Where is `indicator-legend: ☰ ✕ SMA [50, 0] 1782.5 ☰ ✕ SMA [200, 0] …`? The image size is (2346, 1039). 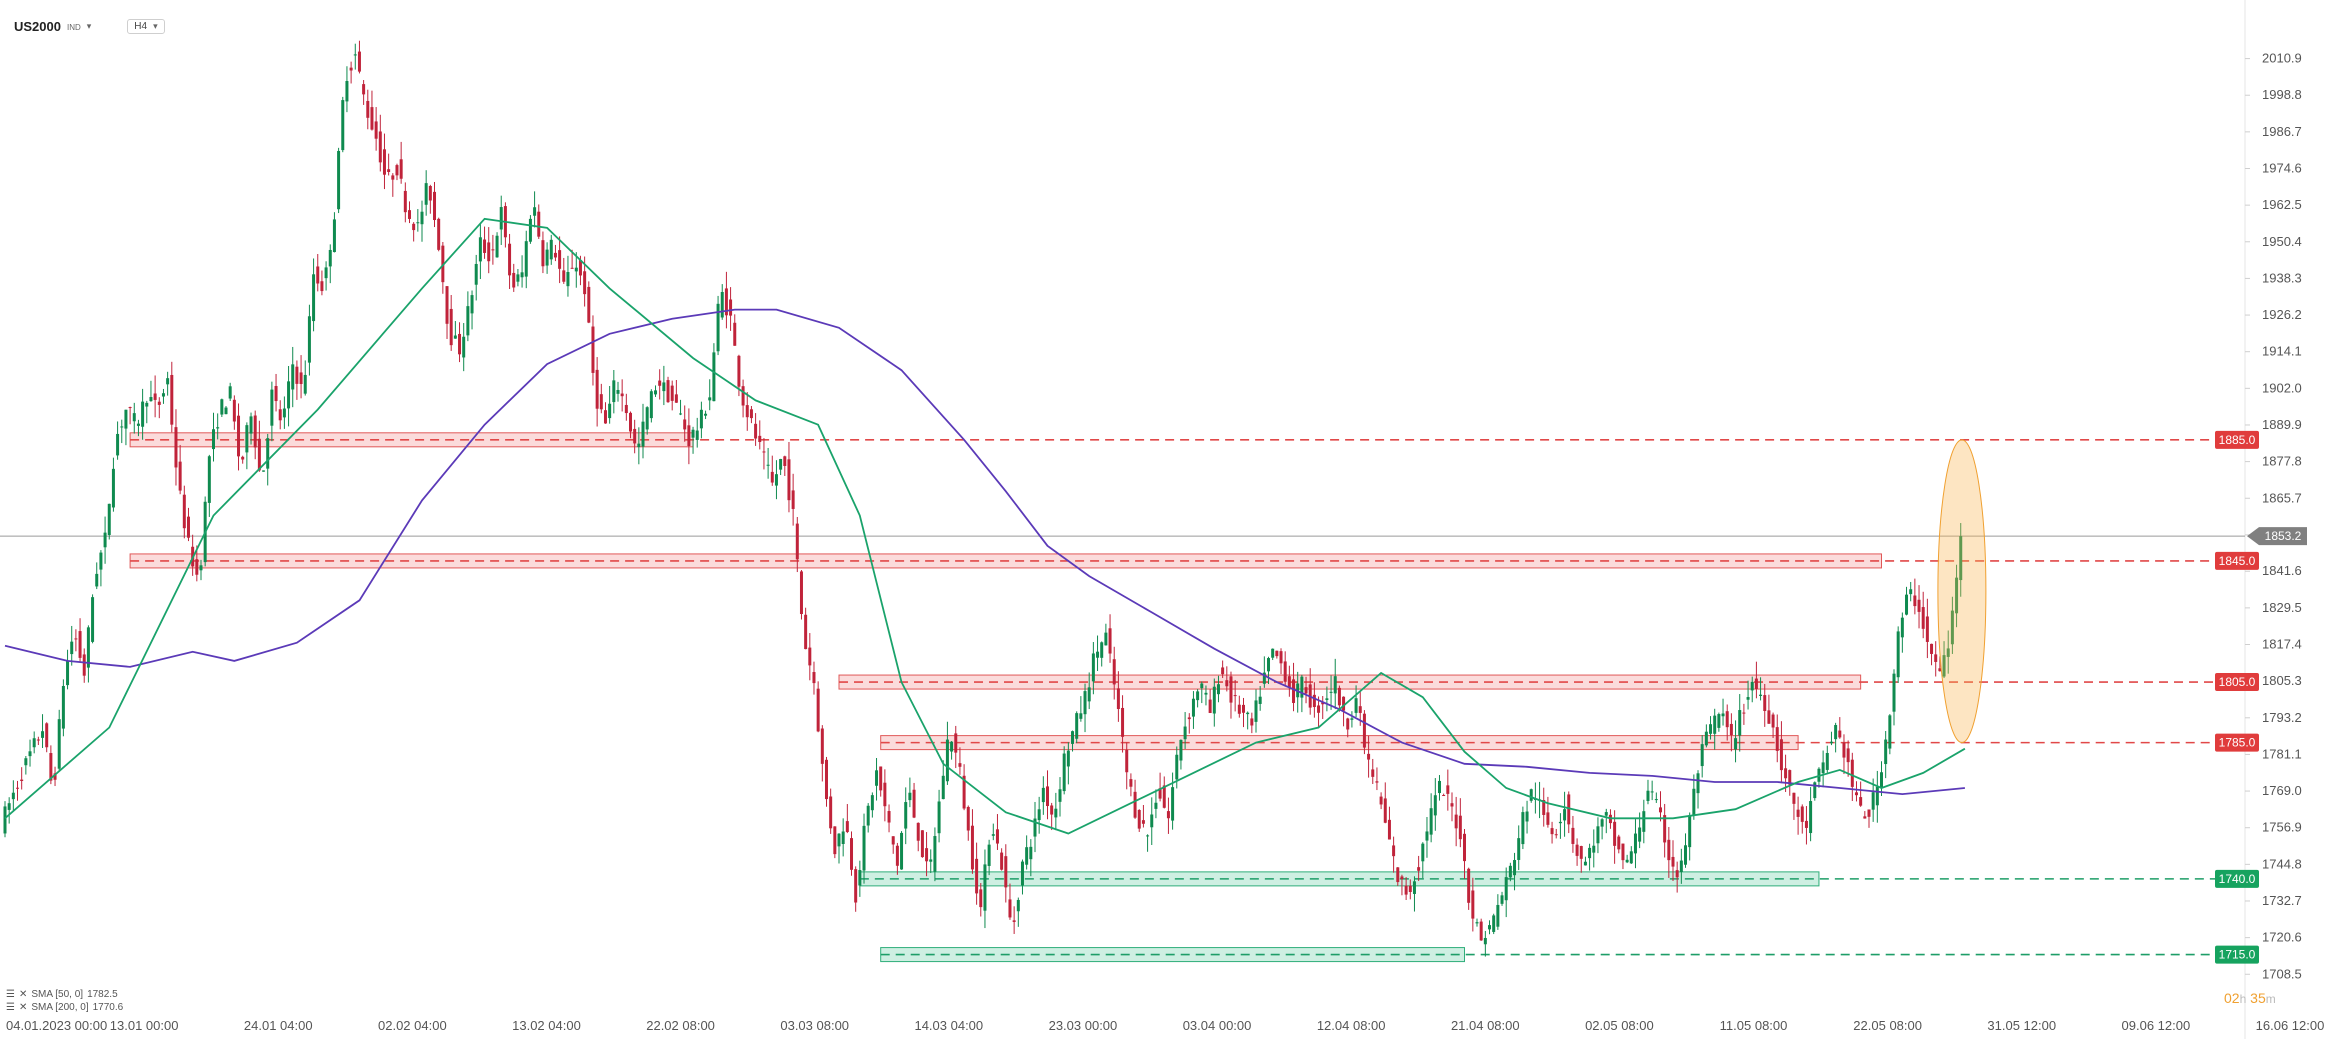
indicator-legend: ☰ ✕ SMA [50, 0] 1782.5 ☰ ✕ SMA [200, 0] … is located at coordinates (64, 1001).